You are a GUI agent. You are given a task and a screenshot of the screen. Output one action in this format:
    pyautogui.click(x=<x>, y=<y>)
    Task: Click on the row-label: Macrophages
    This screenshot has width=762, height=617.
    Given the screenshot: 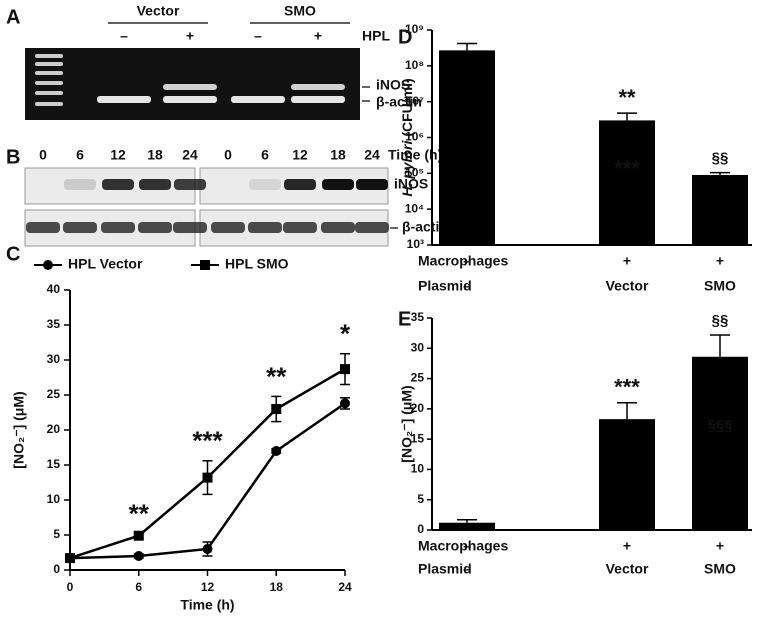 What is the action you would take?
    pyautogui.click(x=463, y=546)
    